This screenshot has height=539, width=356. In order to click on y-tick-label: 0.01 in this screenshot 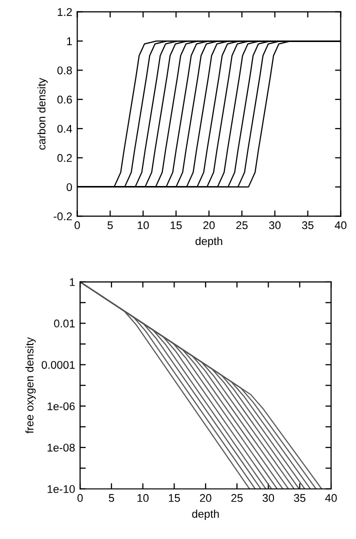, I will do `click(64, 324)`.